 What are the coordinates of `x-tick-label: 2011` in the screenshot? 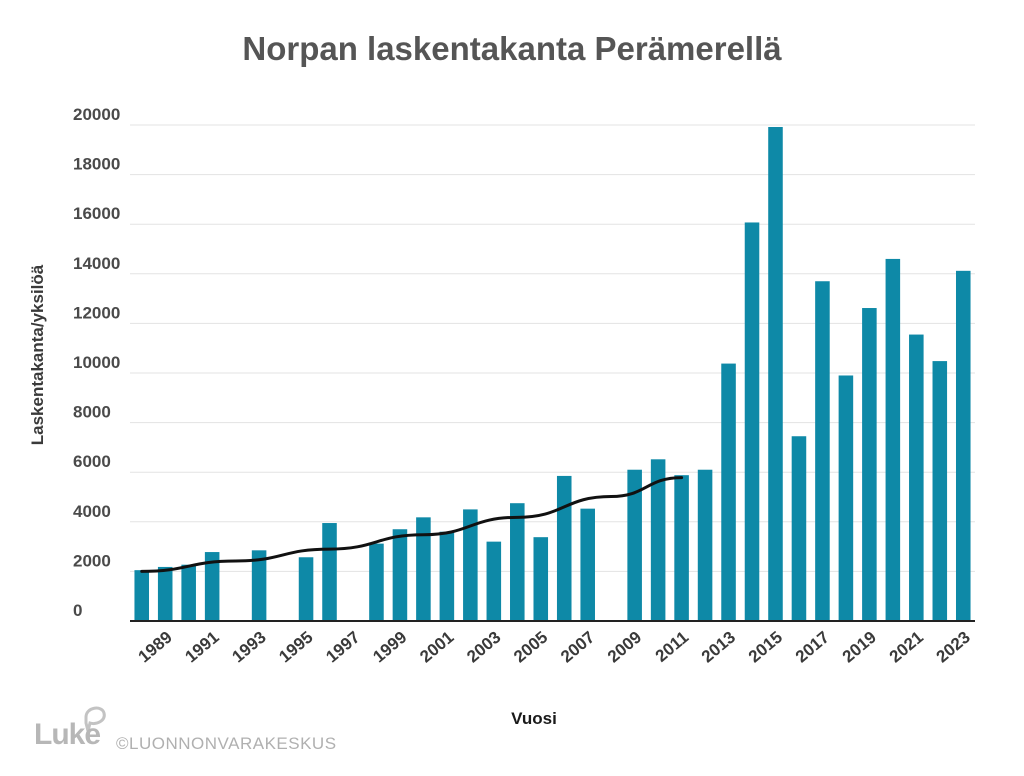 It's located at (672, 647).